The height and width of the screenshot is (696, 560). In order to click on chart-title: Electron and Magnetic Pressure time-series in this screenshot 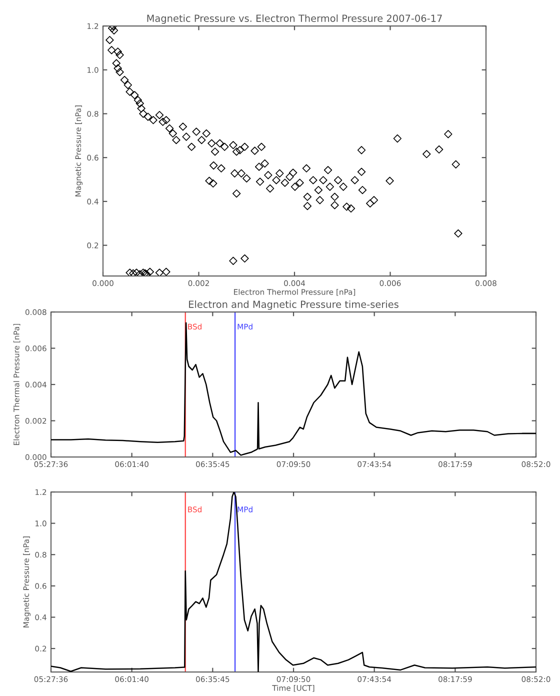, I will do `click(293, 305)`.